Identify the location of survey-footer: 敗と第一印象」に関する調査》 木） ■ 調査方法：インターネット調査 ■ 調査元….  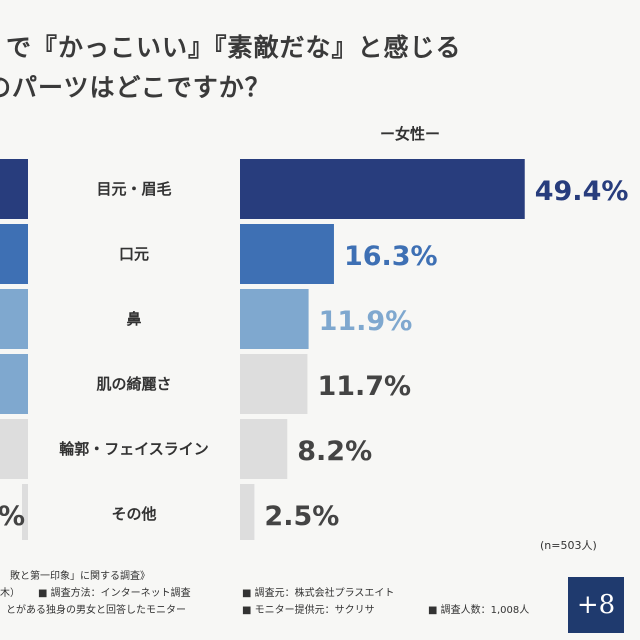
(280, 593).